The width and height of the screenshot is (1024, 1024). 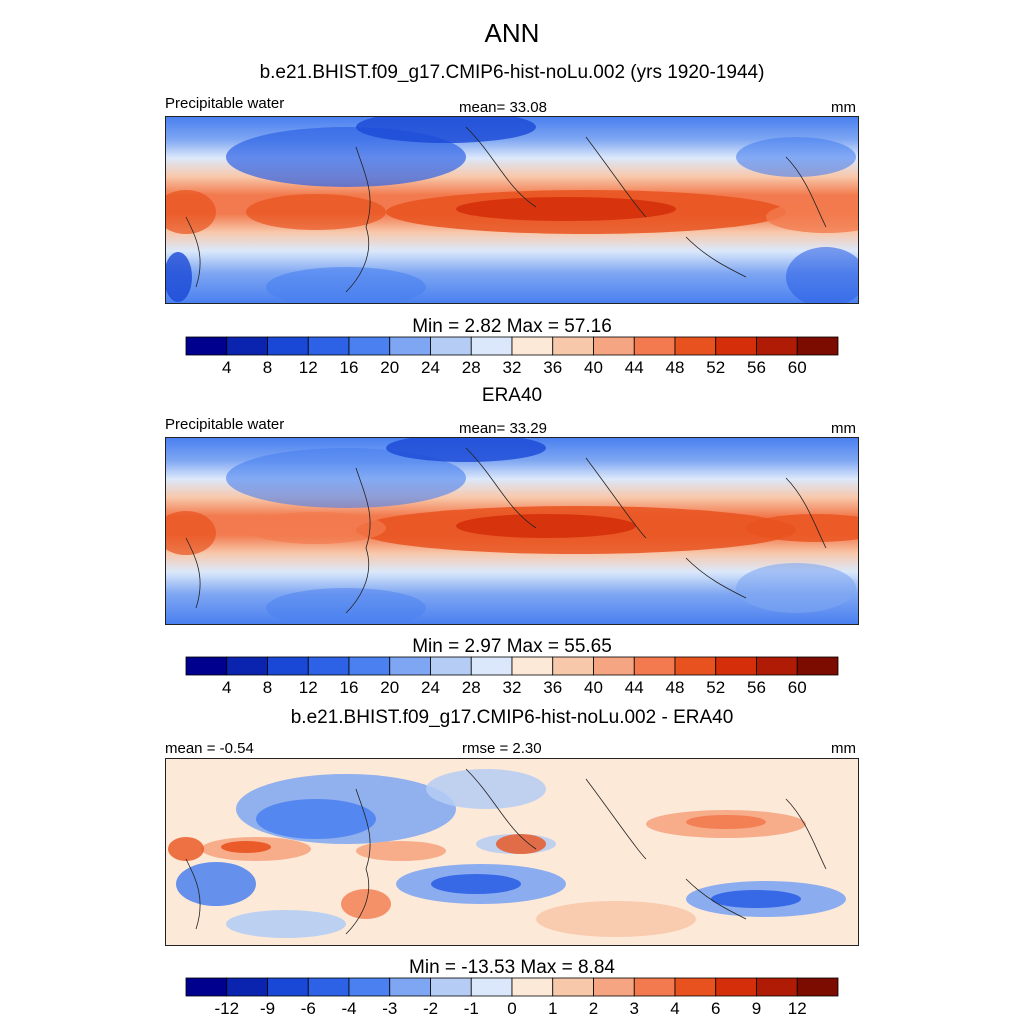 I want to click on panel3-colorbar-tick-label: -12, so click(x=226, y=1008).